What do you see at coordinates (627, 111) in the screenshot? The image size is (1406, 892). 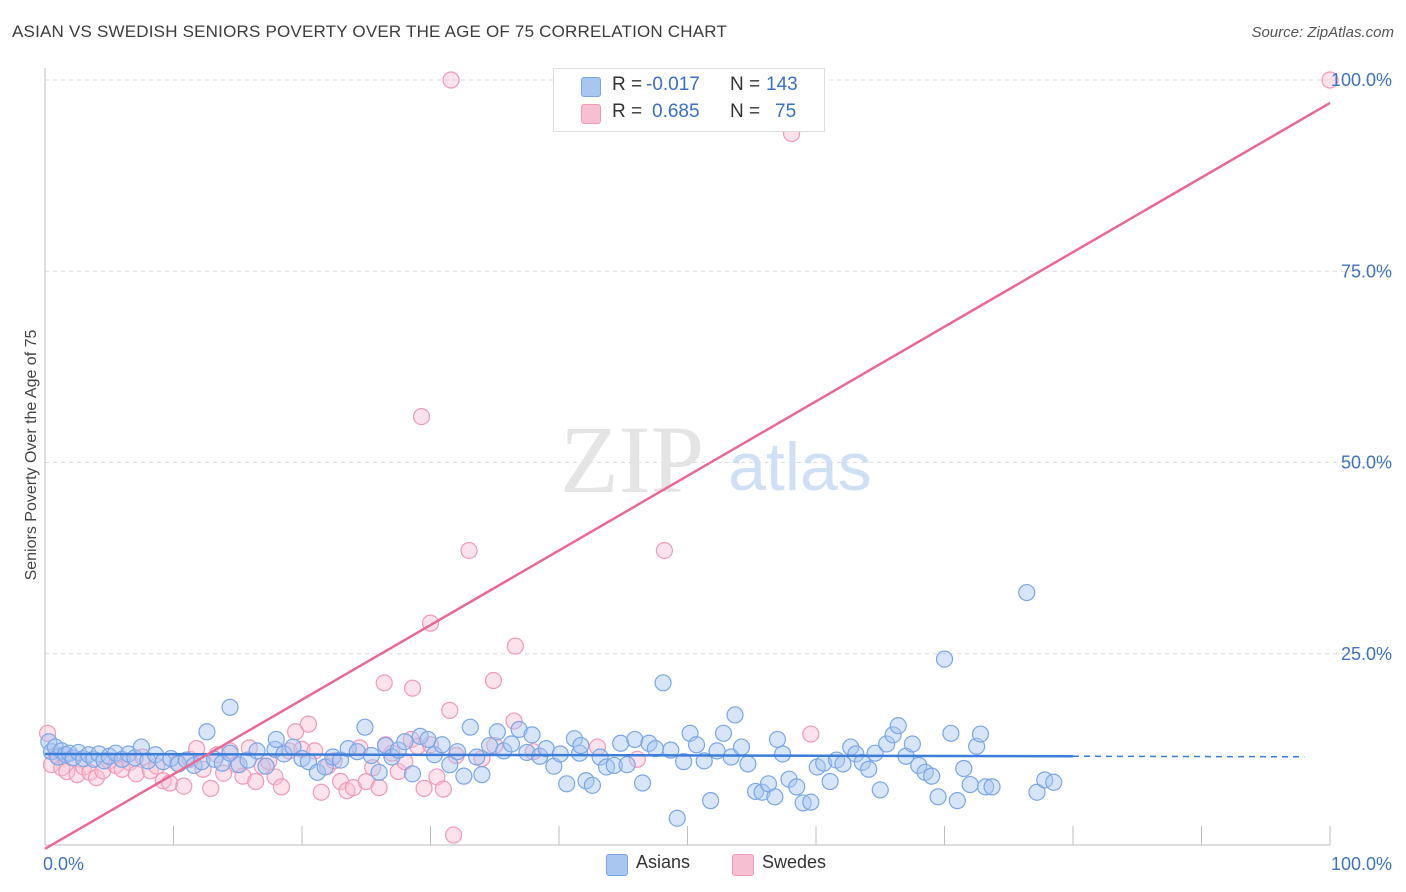 I see `swedes-r-label: R =` at bounding box center [627, 111].